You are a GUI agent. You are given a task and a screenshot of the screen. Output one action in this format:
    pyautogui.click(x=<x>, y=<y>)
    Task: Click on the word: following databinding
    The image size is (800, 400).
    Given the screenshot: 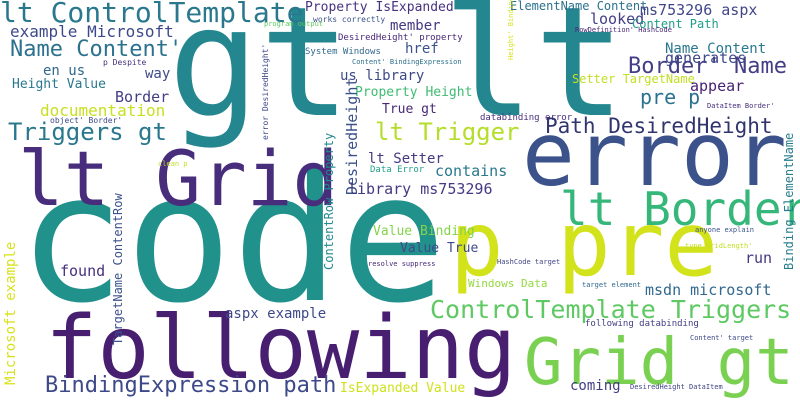 What is the action you would take?
    pyautogui.click(x=642, y=324)
    